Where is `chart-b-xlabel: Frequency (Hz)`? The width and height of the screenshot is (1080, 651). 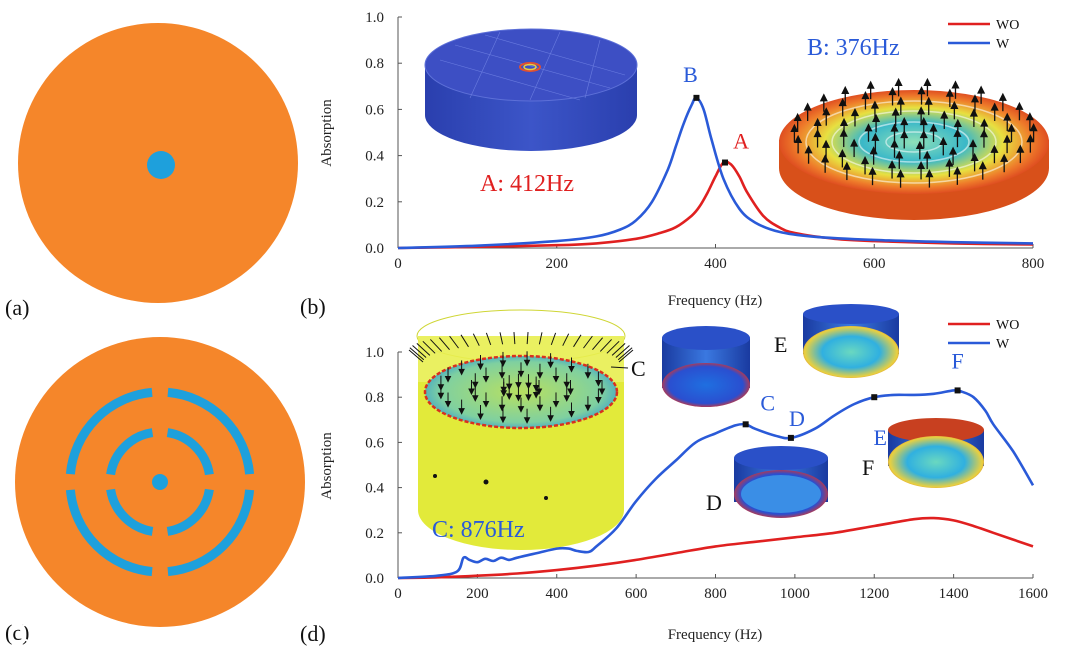
chart-b-xlabel: Frequency (Hz) is located at coordinates (715, 301).